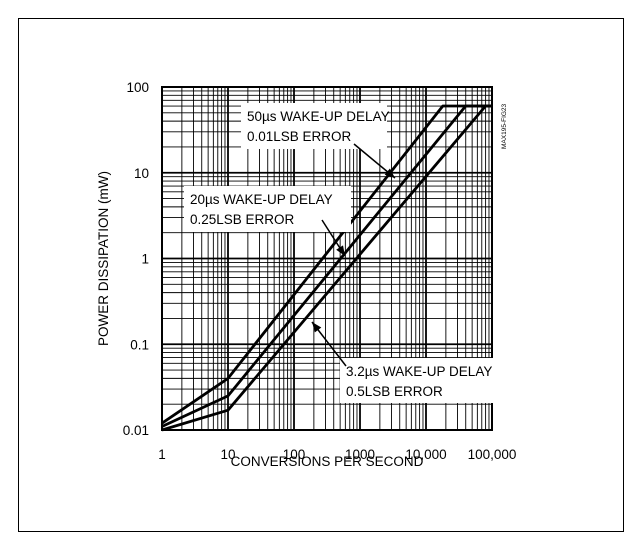  I want to click on y-tick-label: 0.01, so click(136, 430).